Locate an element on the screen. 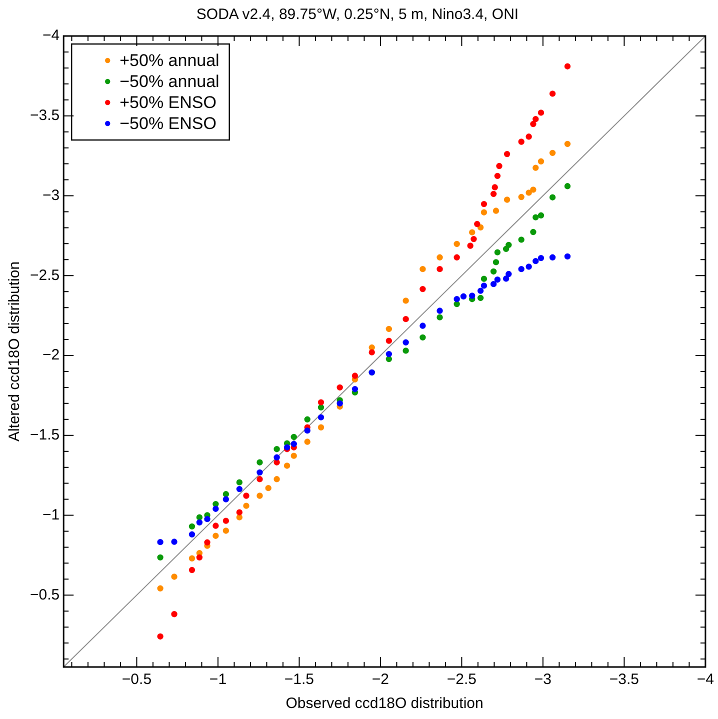  x-tick-label: −2.5 is located at coordinates (461, 679).